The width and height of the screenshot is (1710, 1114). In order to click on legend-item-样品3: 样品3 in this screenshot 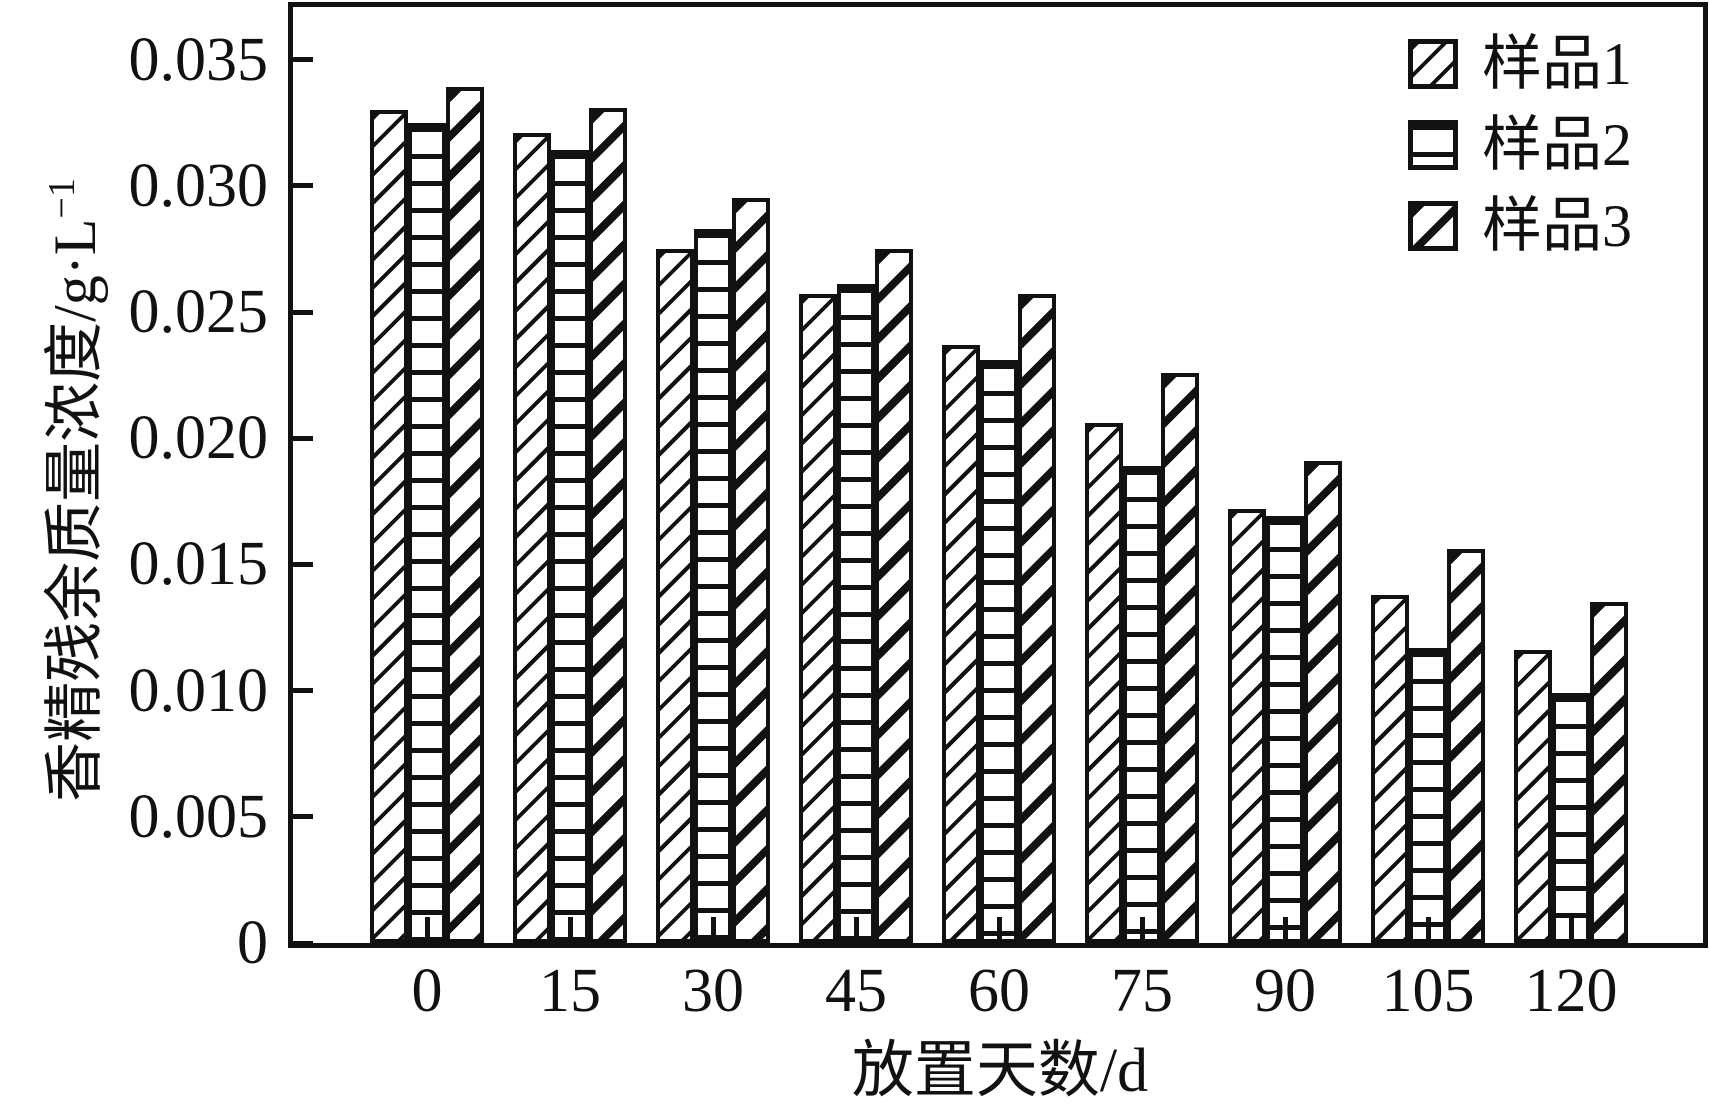, I will do `click(1520, 226)`.